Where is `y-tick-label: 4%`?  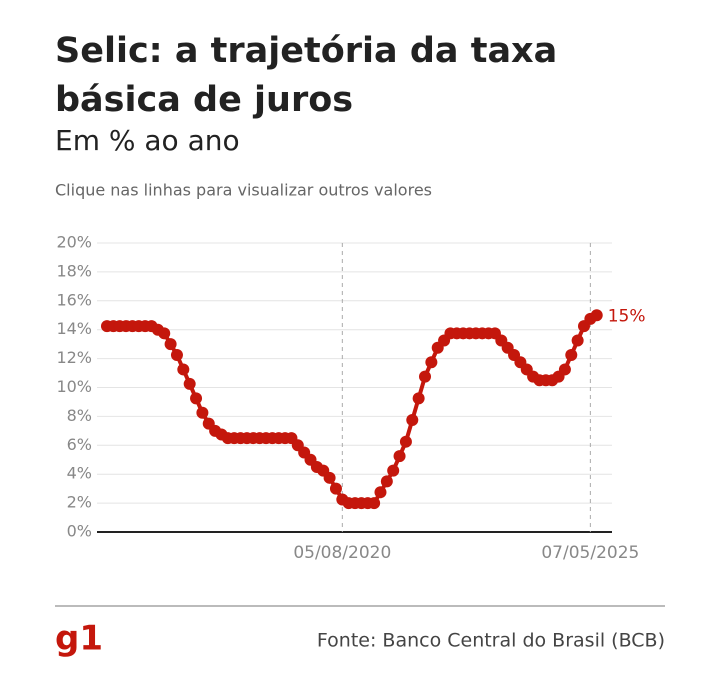
y-tick-label: 4% is located at coordinates (79, 473).